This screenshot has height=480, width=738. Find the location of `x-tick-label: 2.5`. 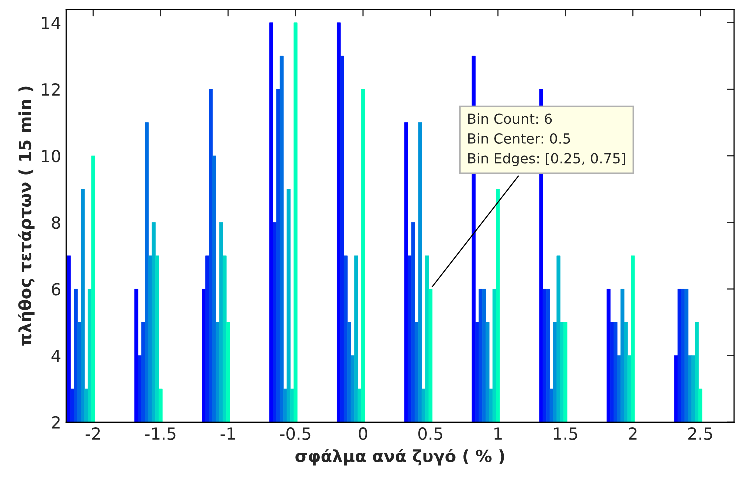

x-tick-label: 2.5 is located at coordinates (700, 434).